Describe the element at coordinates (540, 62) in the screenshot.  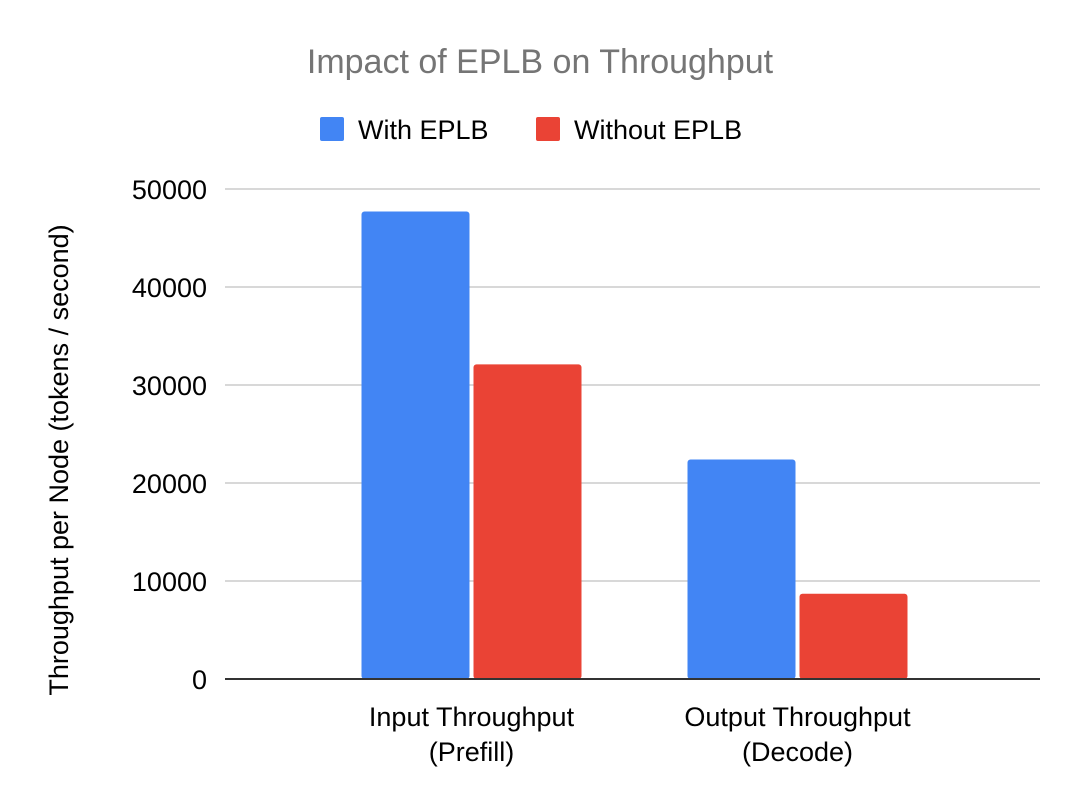
I see `chart-title: Impact of EPLB on Throughput` at that location.